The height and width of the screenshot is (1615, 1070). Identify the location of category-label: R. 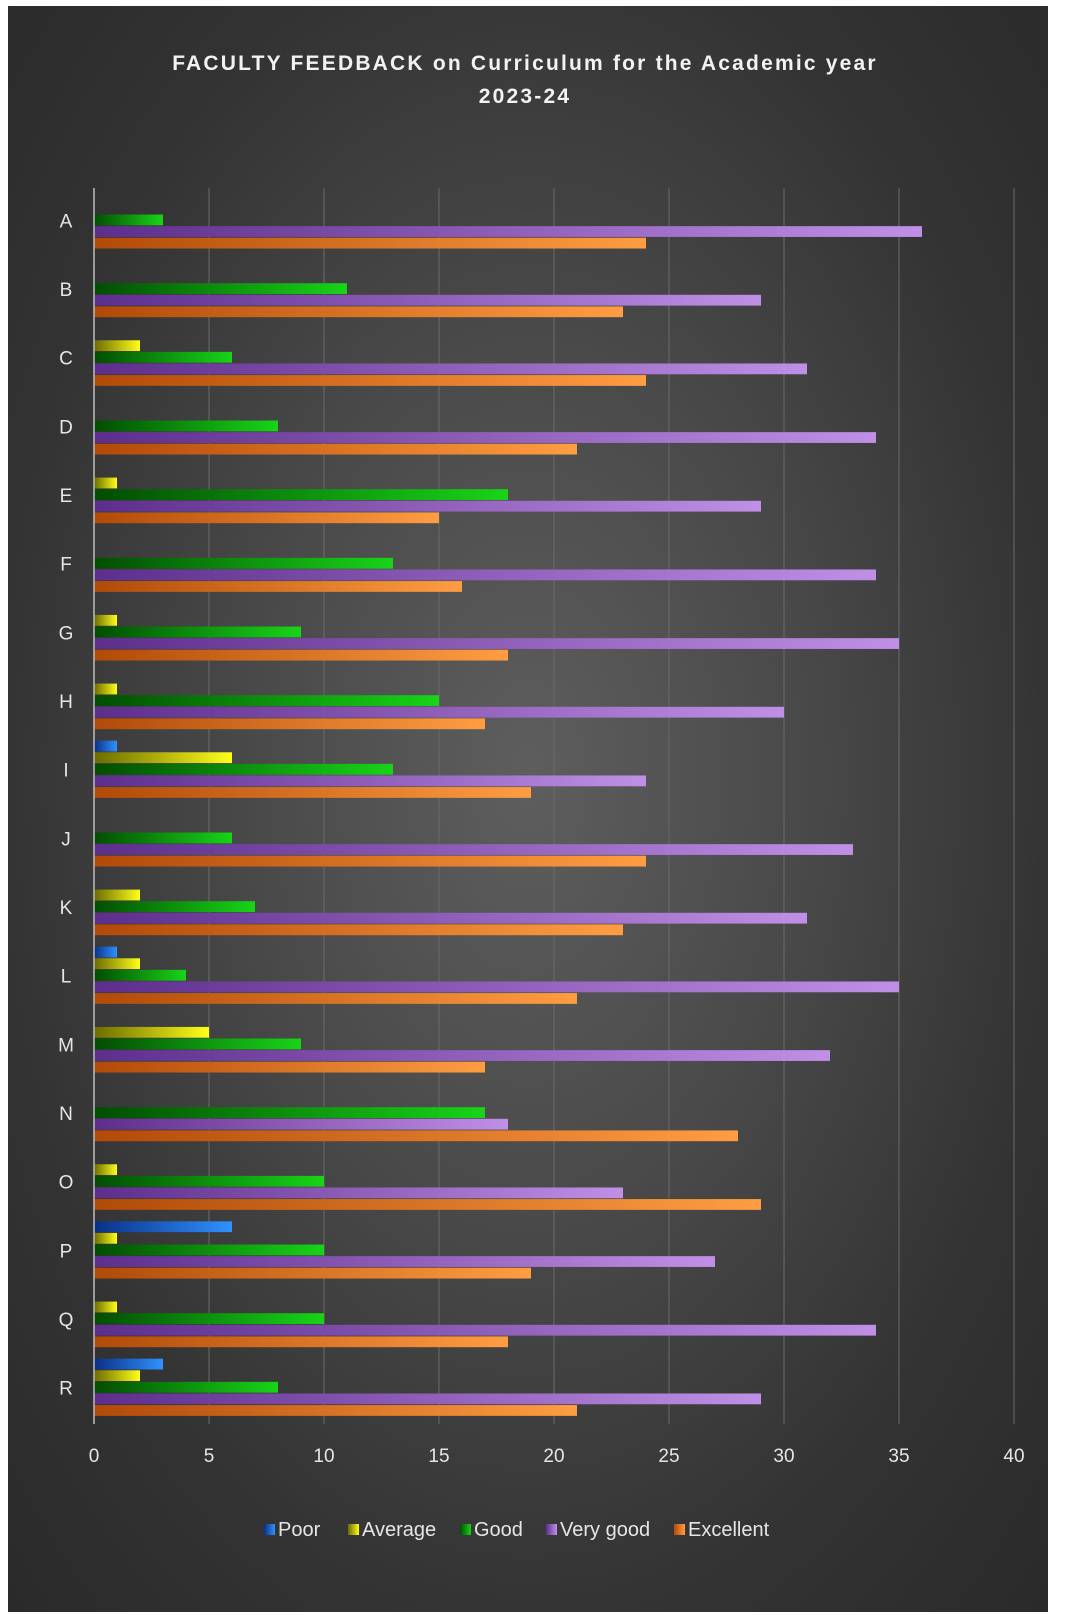
(66, 1389).